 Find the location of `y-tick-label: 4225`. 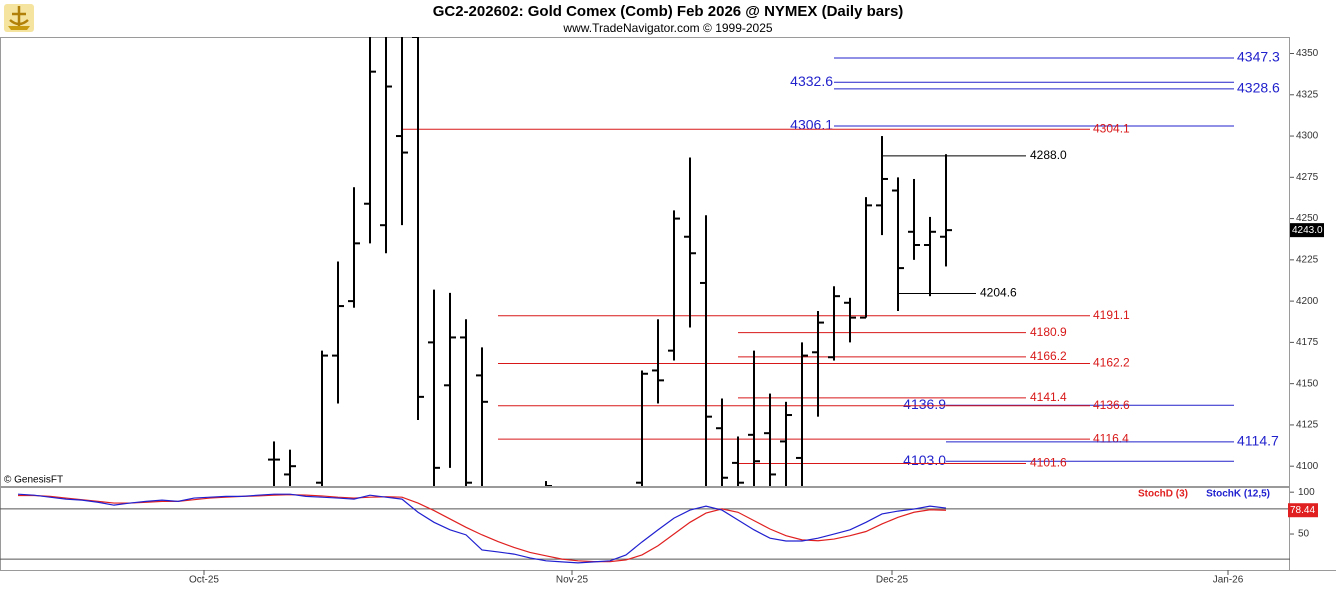

y-tick-label: 4225 is located at coordinates (1307, 259).